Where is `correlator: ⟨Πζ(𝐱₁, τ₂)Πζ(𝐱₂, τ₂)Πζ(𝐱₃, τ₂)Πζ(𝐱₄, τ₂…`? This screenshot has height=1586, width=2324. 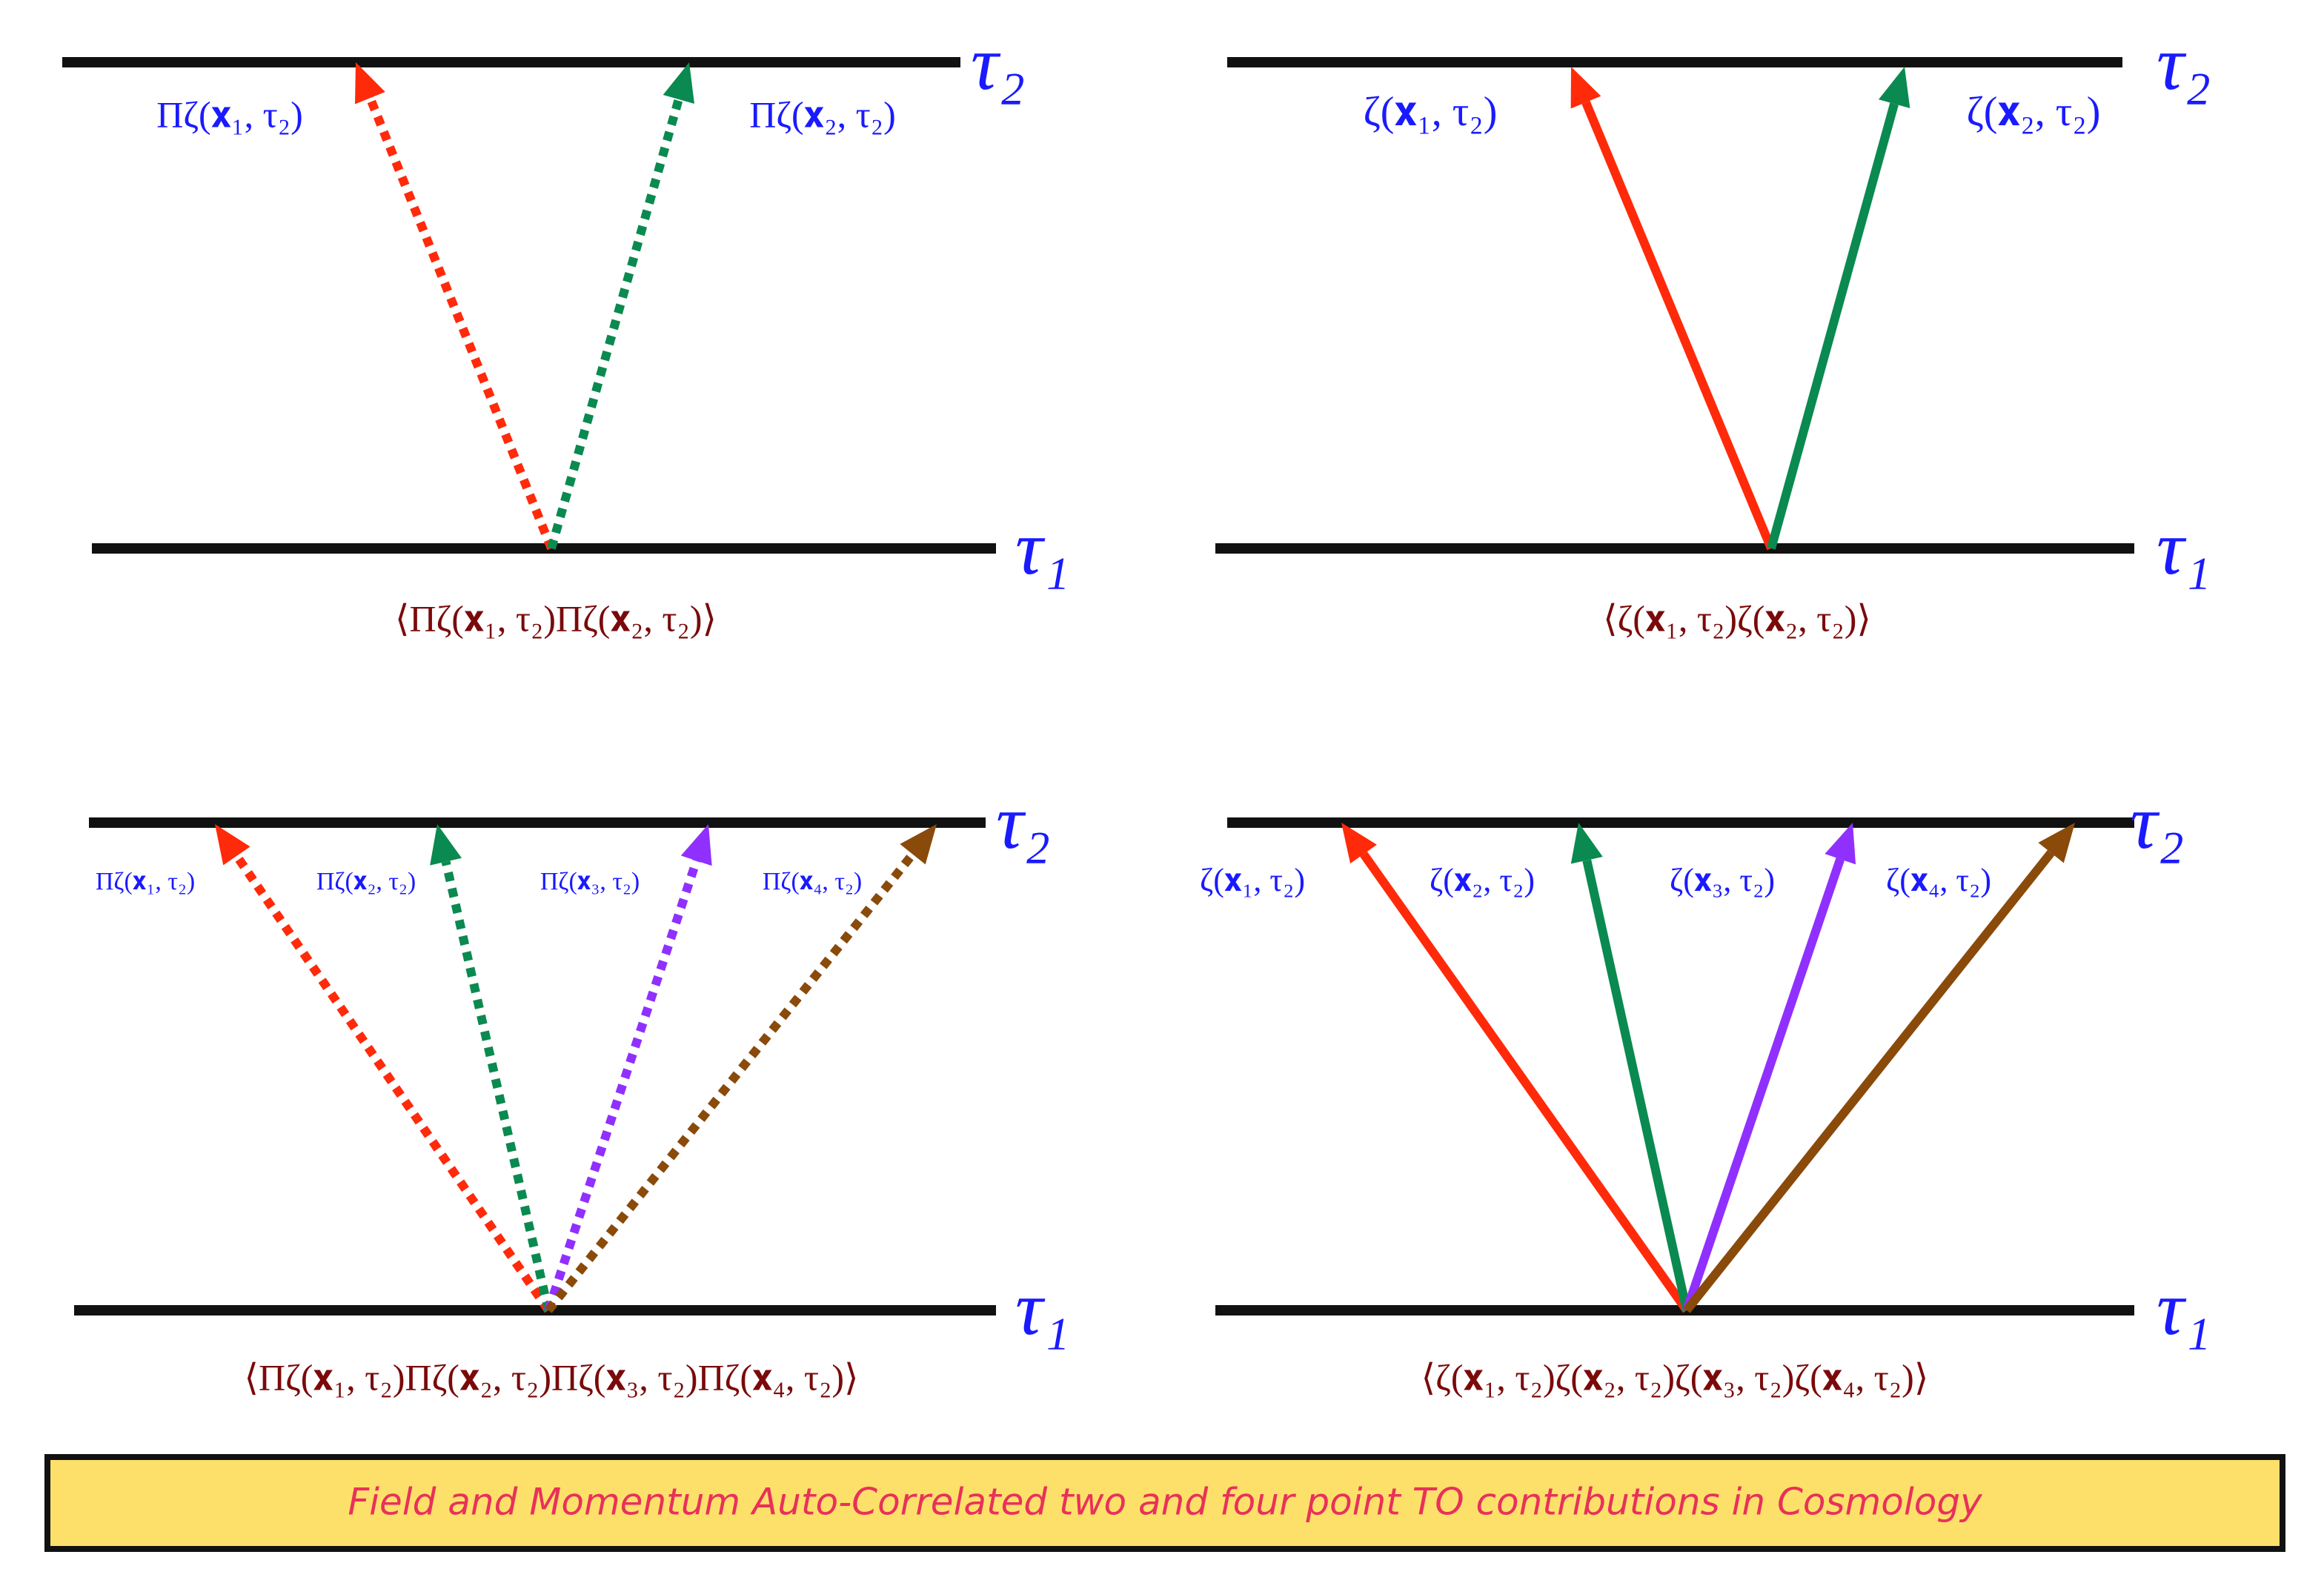
correlator: ⟨Πζ(𝐱₁, τ₂)Πζ(𝐱₂, τ₂)Πζ(𝐱₃, τ₂)Πζ(𝐱₄, τ₂… is located at coordinates (551, 1377).